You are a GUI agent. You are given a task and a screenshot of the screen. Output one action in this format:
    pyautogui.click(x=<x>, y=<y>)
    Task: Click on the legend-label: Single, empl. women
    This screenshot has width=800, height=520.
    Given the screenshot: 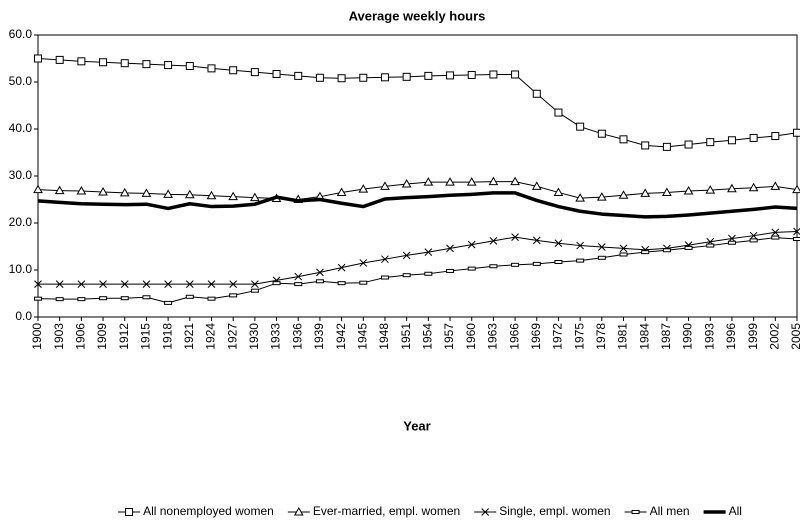 What is the action you would take?
    pyautogui.click(x=554, y=511)
    